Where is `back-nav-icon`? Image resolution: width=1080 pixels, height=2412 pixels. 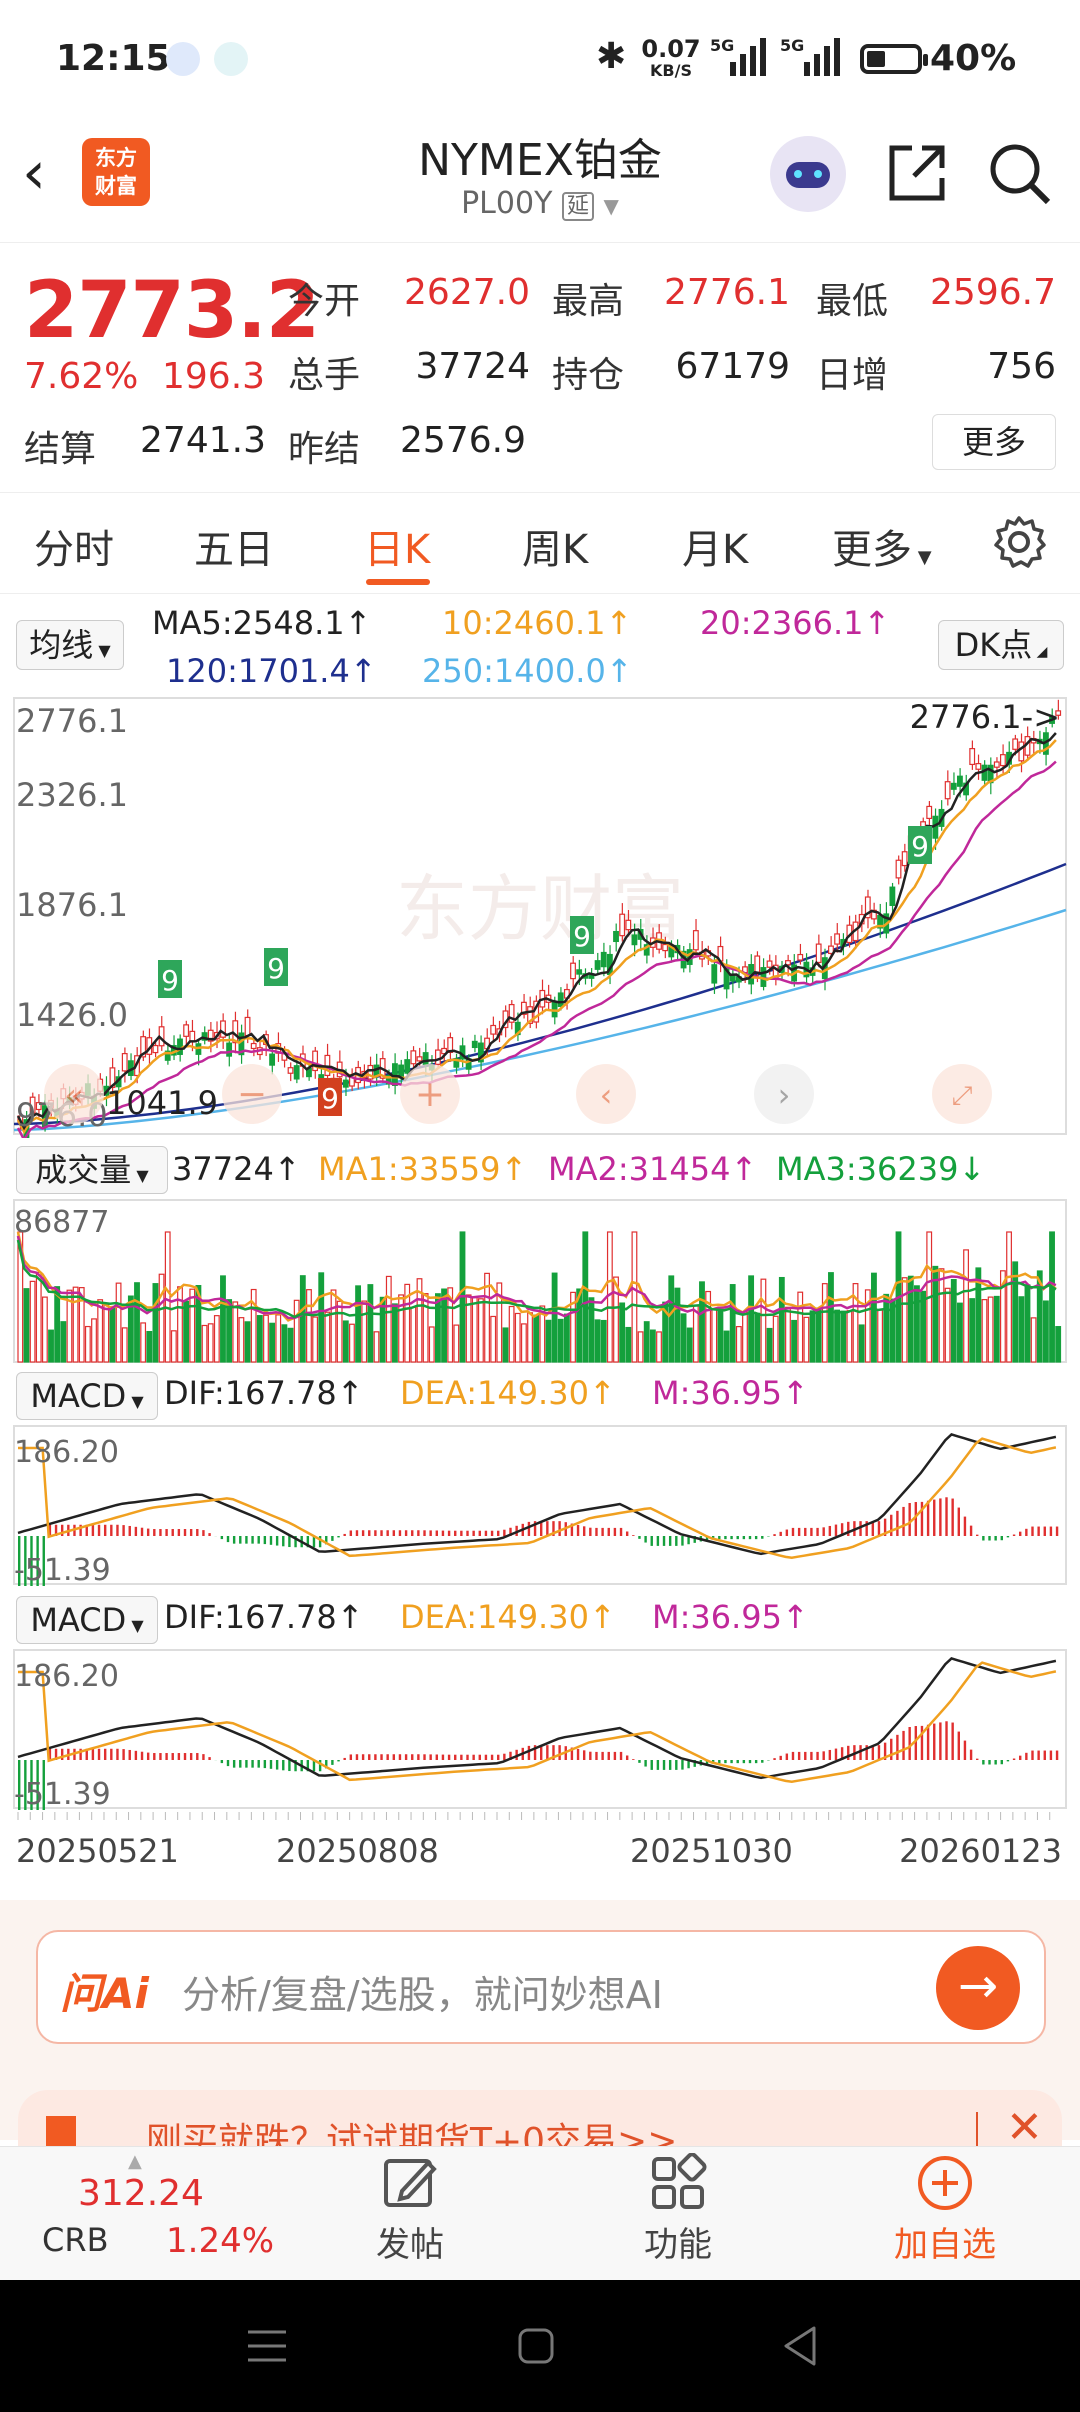 back-nav-icon is located at coordinates (800, 2346).